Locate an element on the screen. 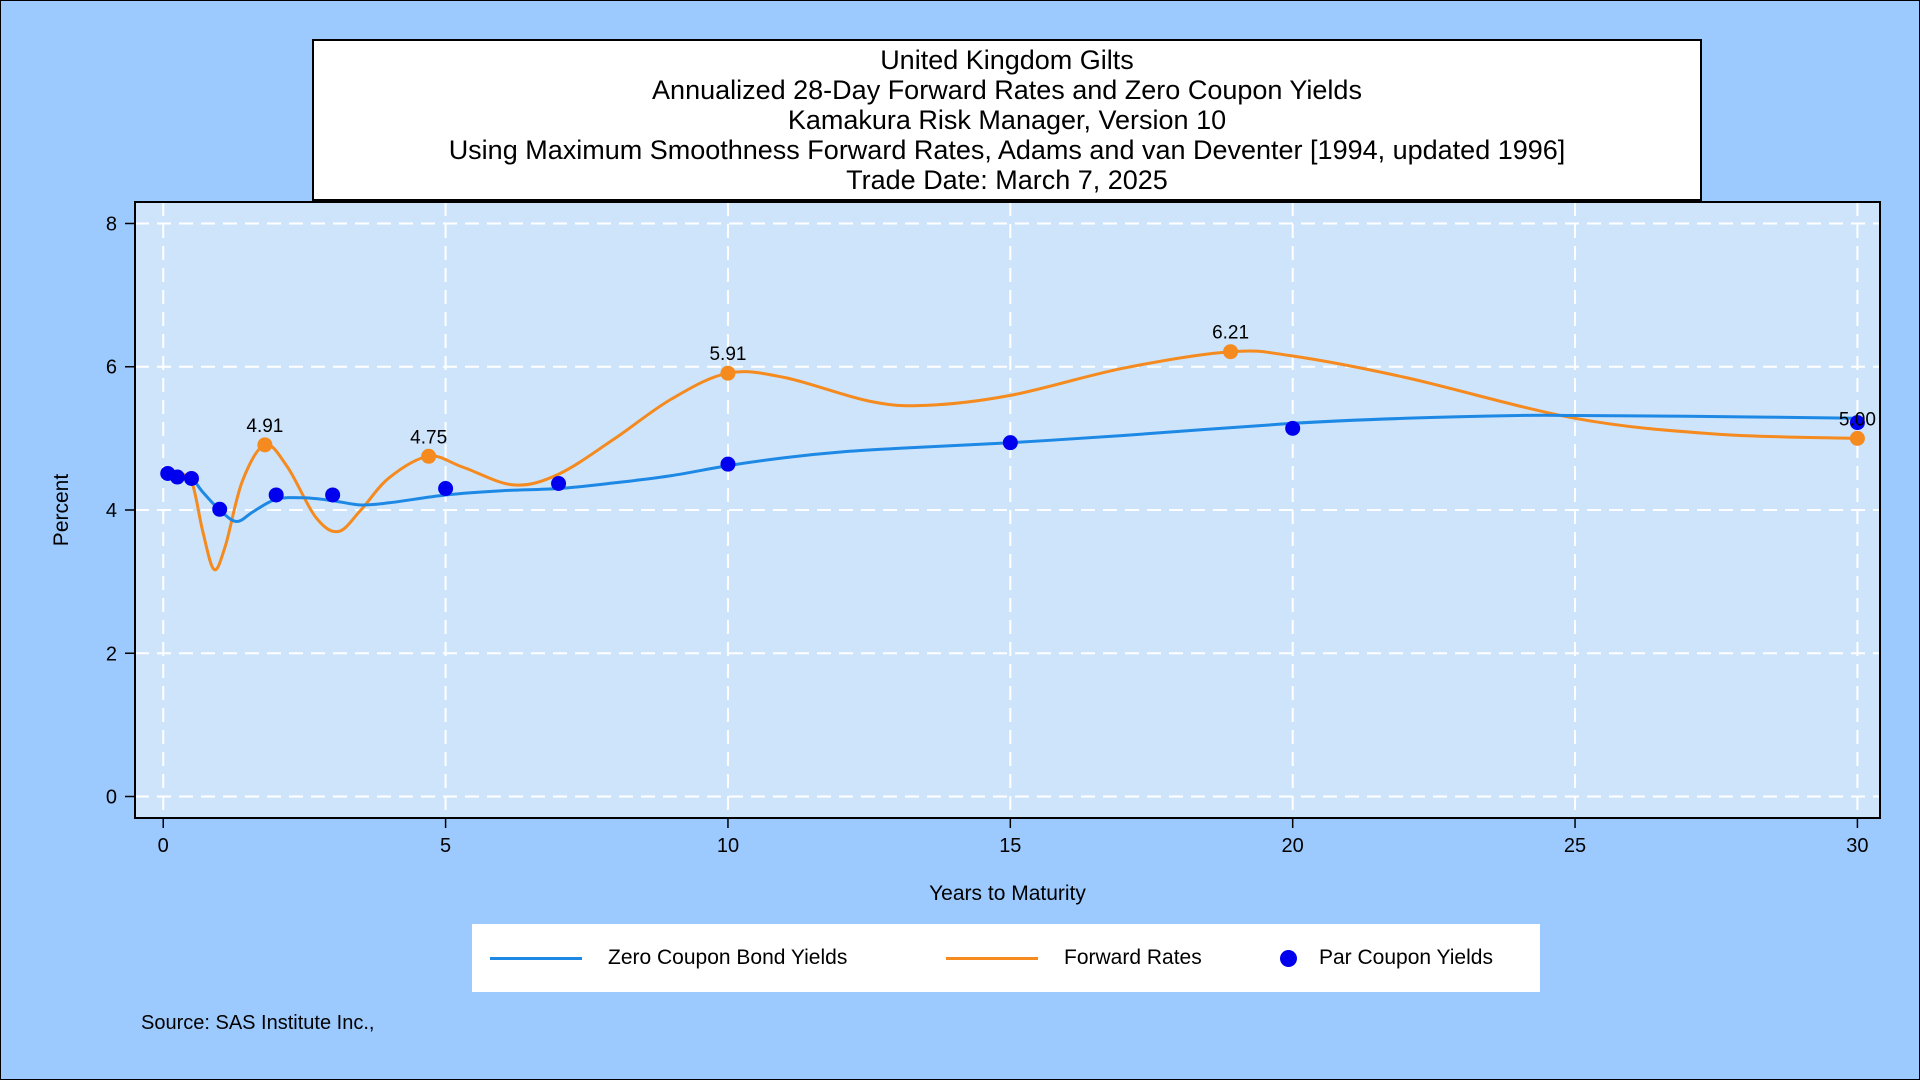 Image resolution: width=1920 pixels, height=1080 pixels. data-label: 5.91 is located at coordinates (727, 354).